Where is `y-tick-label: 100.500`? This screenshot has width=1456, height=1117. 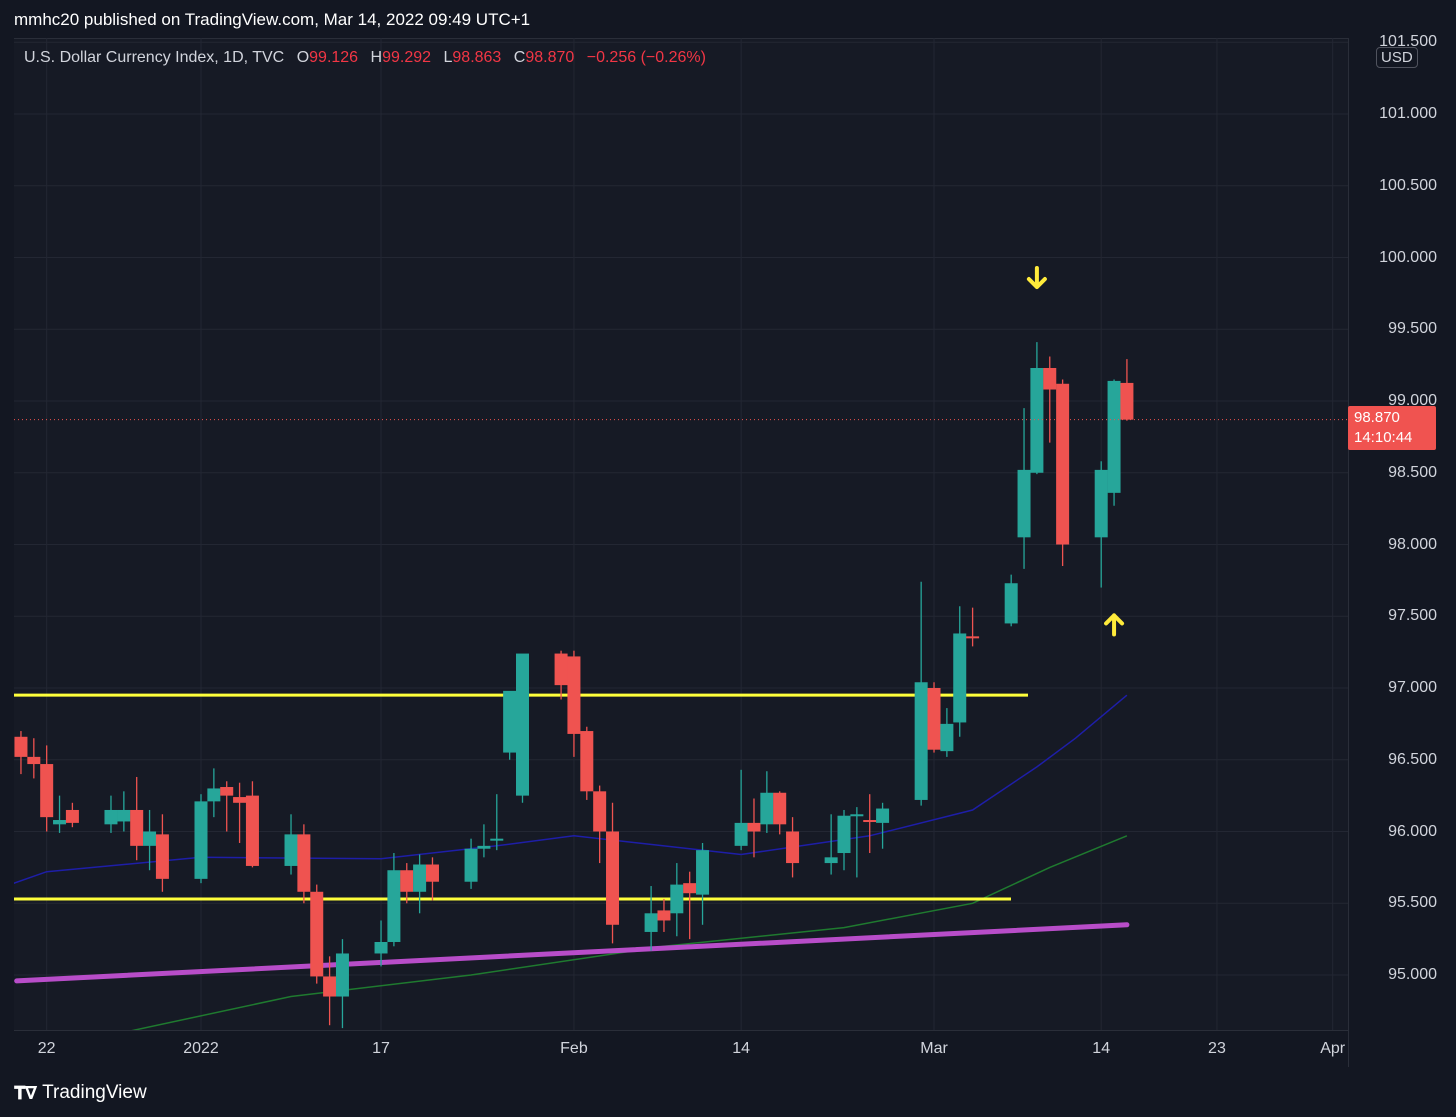
y-tick-label: 100.500 is located at coordinates (1408, 185).